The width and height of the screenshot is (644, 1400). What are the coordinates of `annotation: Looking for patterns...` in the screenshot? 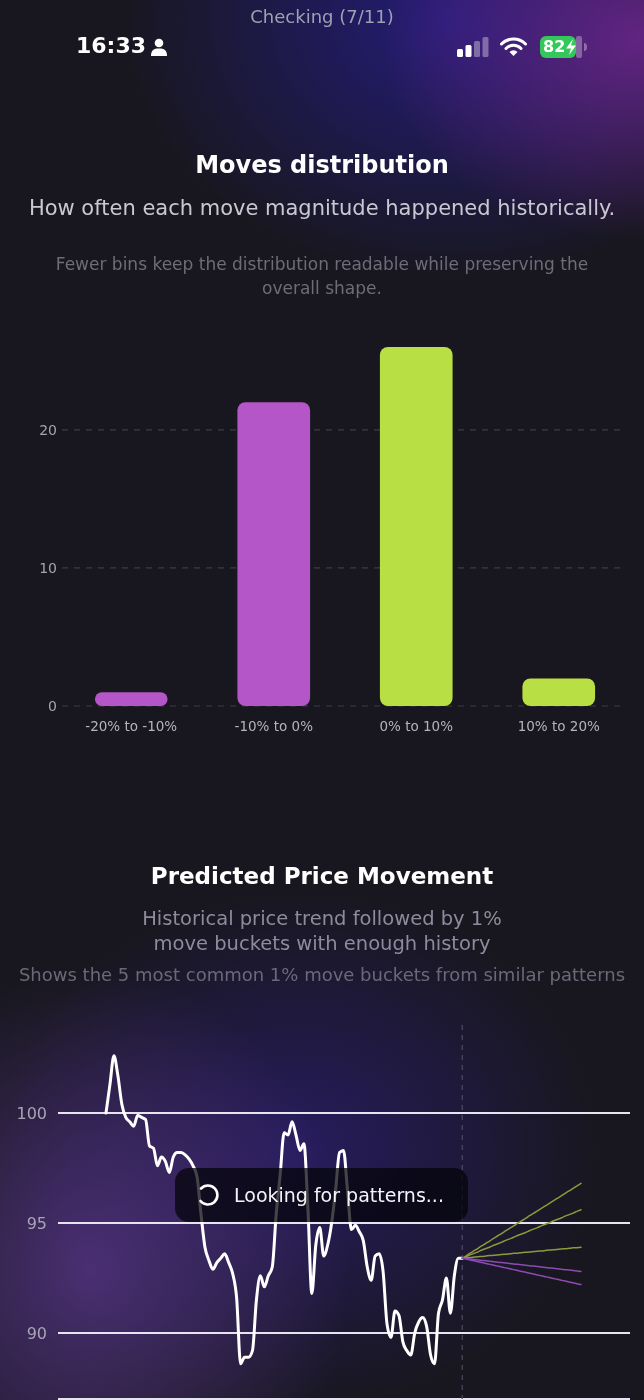 It's located at (339, 1195).